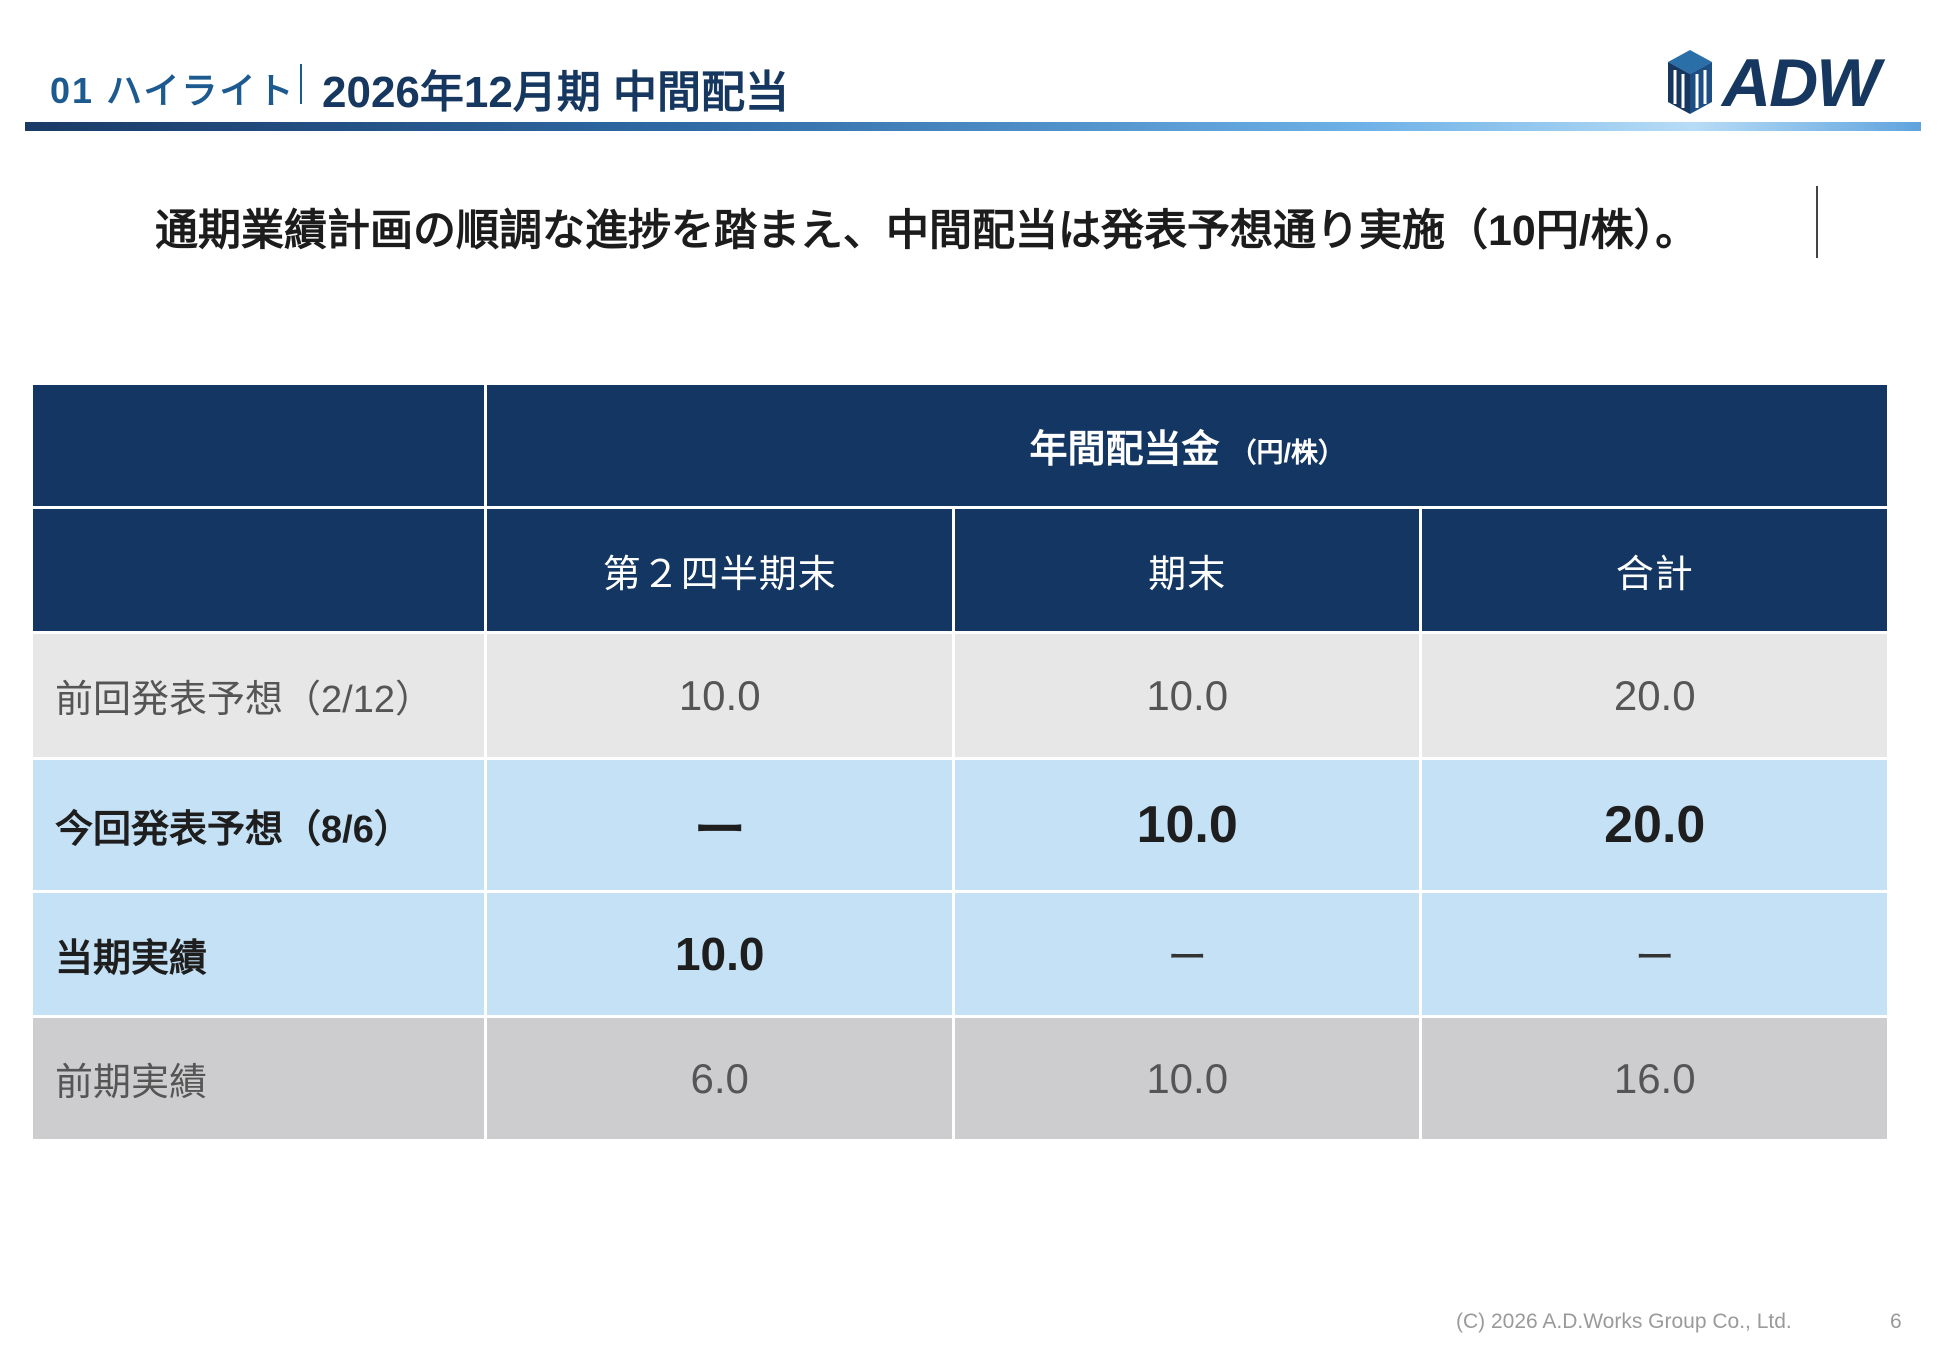 This screenshot has height=1347, width=1950. What do you see at coordinates (173, 90) in the screenshot?
I see `section-label: 01 ハイライト` at bounding box center [173, 90].